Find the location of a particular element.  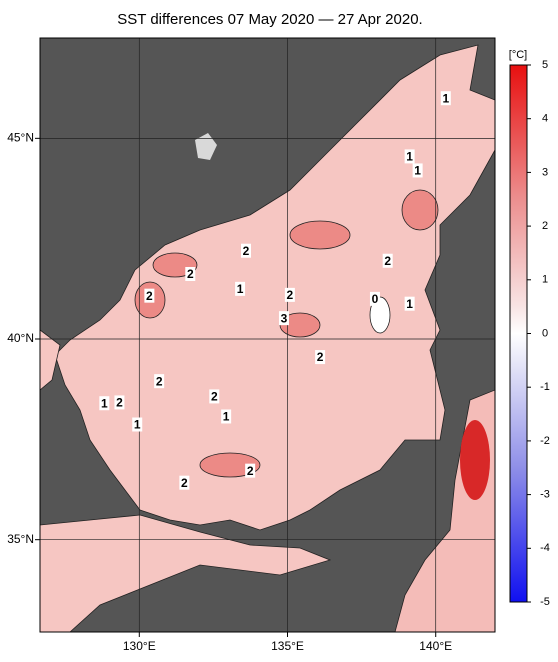

colorbar-tick-label: -5 is located at coordinates (545, 602).